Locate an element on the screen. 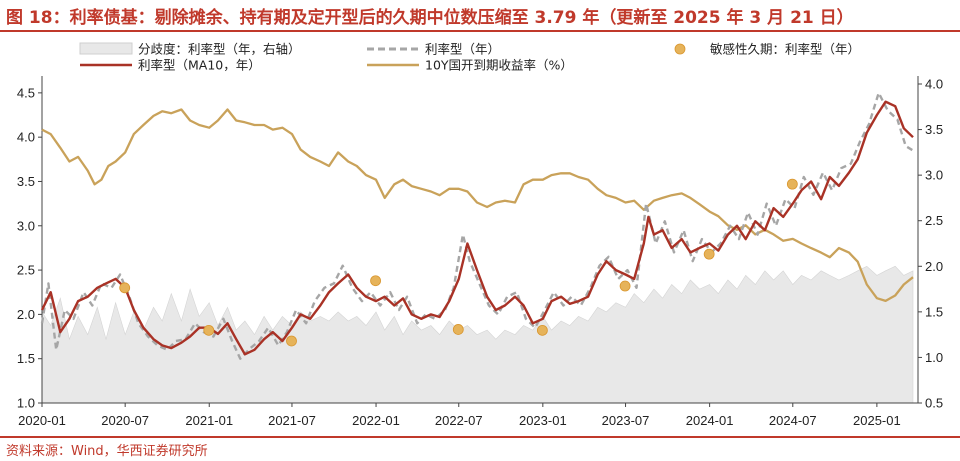  legend-item: 利率型（年） is located at coordinates (433, 49).